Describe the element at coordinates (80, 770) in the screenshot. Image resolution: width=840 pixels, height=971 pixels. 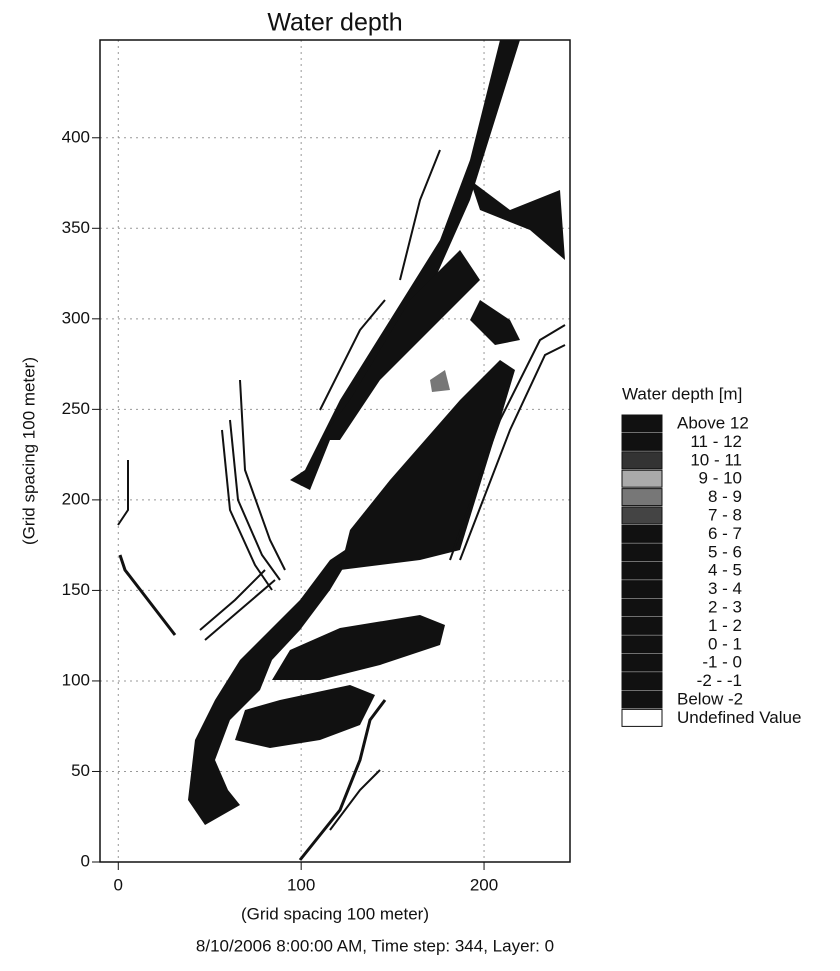
I see `y-tick-label: 50` at that location.